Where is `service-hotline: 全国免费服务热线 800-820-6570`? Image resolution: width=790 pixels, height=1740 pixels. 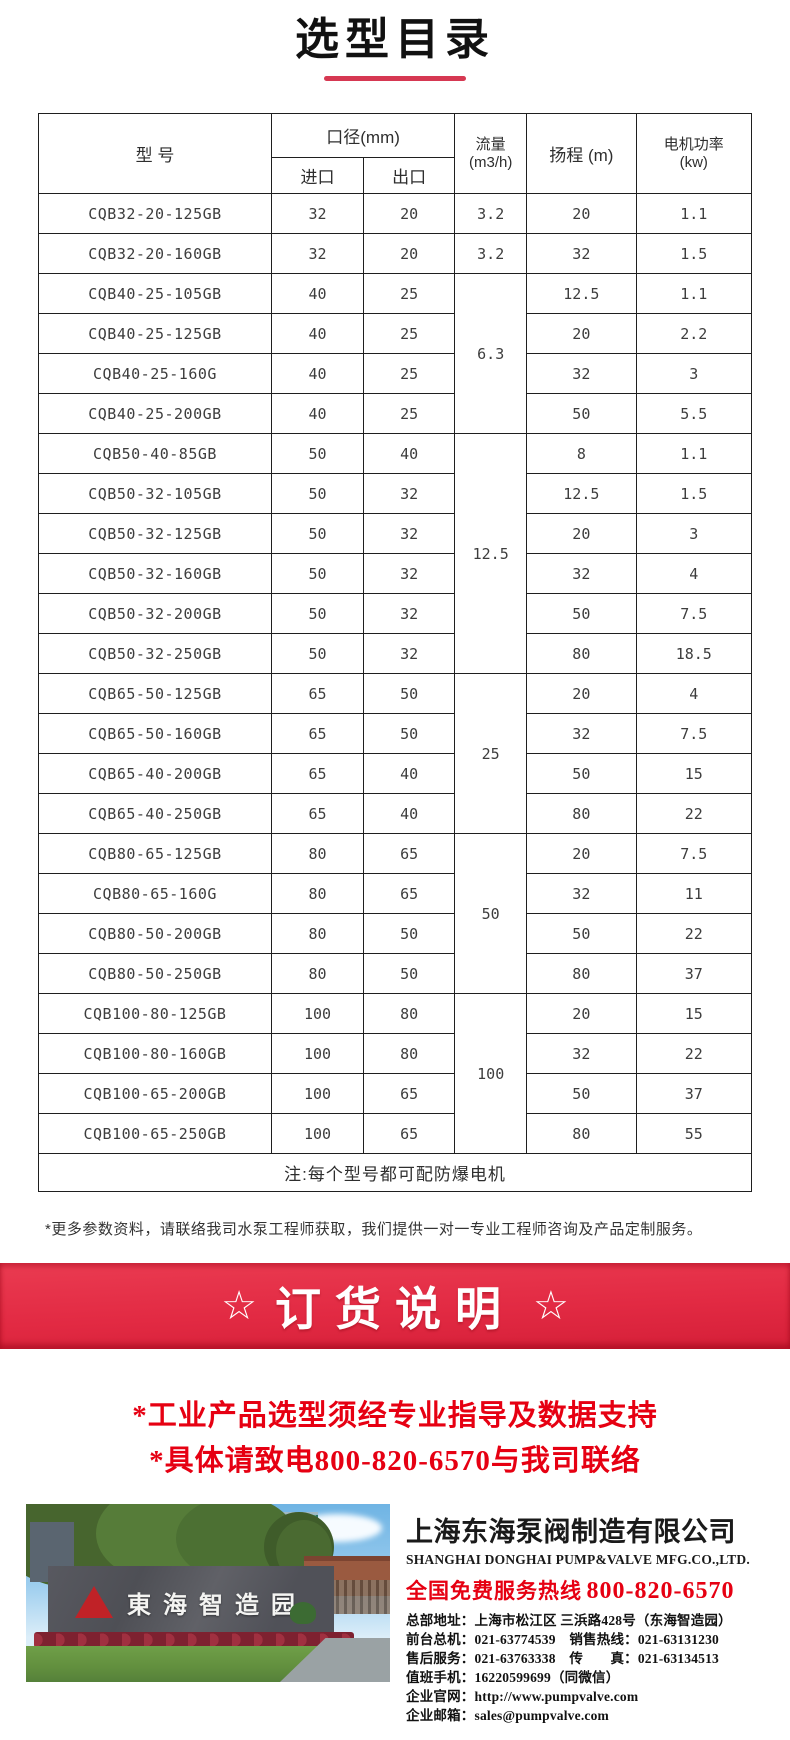 service-hotline: 全国免费服务热线 800-820-6570 is located at coordinates (585, 1590).